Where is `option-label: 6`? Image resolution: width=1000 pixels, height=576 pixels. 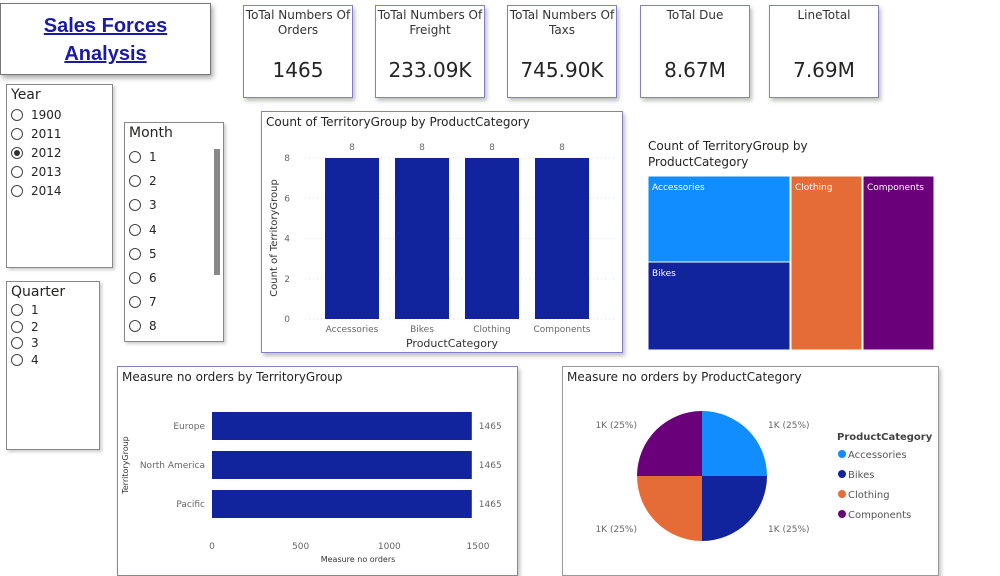 option-label: 6 is located at coordinates (153, 278).